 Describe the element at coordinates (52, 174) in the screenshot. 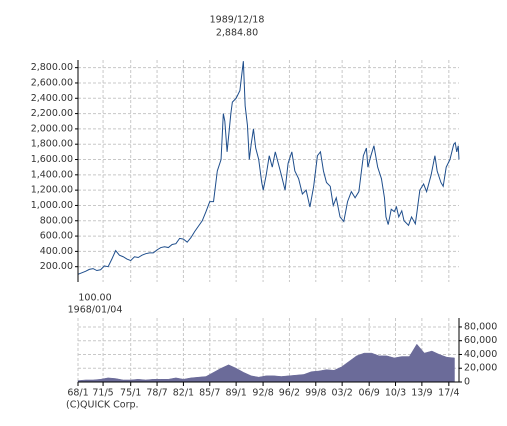

I see `y-tick-label: 1,400.00` at that location.